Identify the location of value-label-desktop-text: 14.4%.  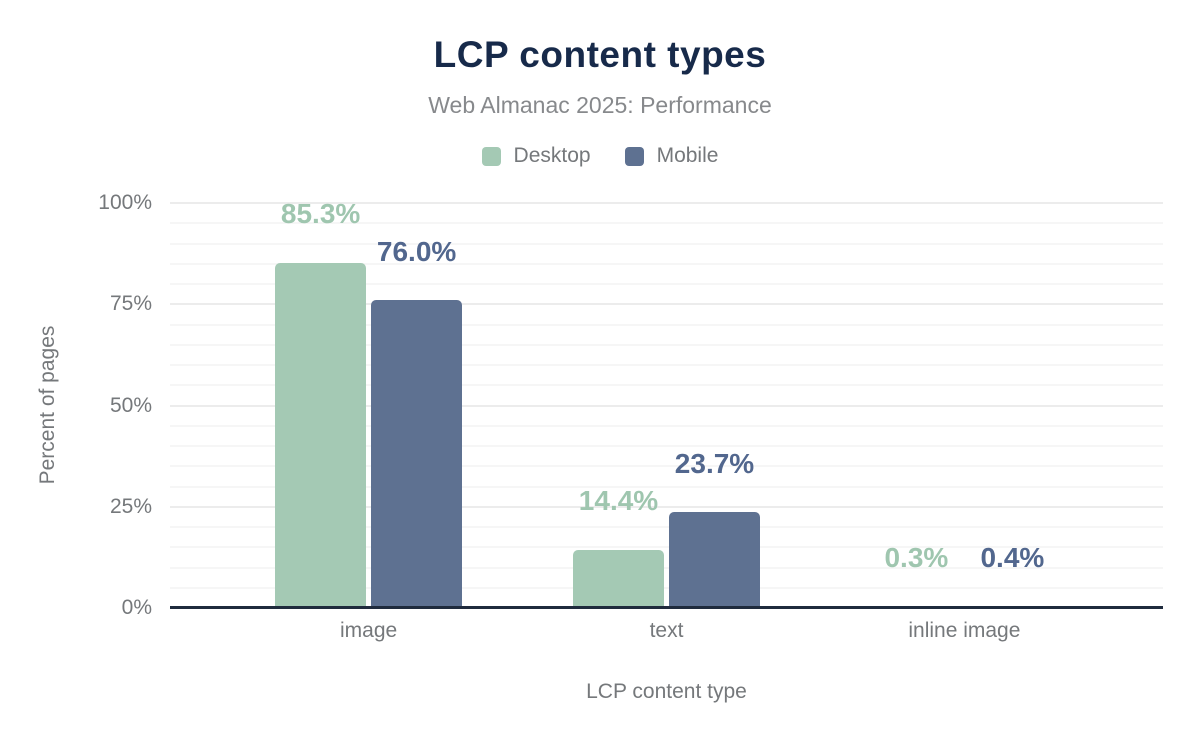
(618, 501).